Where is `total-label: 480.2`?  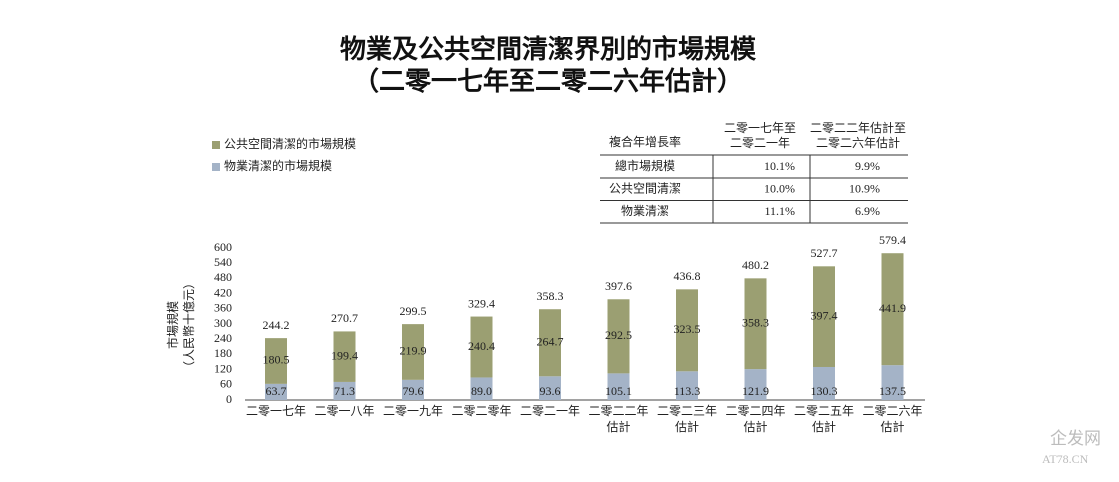 total-label: 480.2 is located at coordinates (755, 265).